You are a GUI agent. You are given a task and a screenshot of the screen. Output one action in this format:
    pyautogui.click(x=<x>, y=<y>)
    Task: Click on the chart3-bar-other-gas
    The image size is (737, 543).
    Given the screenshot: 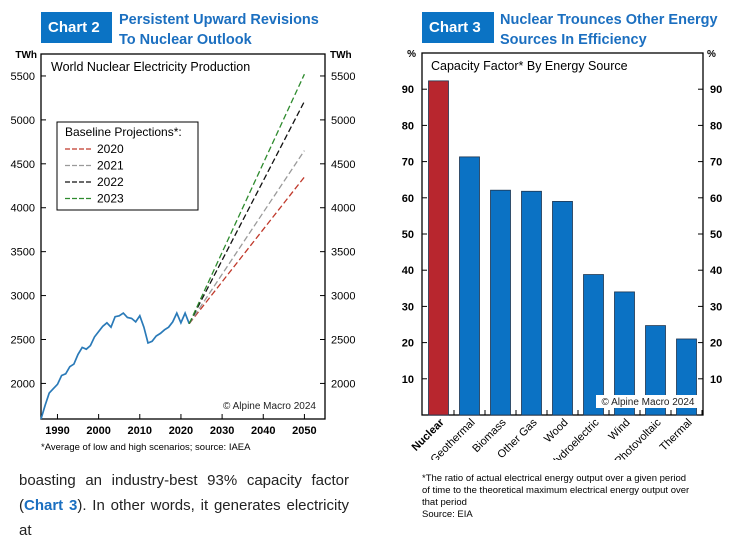 What is the action you would take?
    pyautogui.click(x=531, y=303)
    